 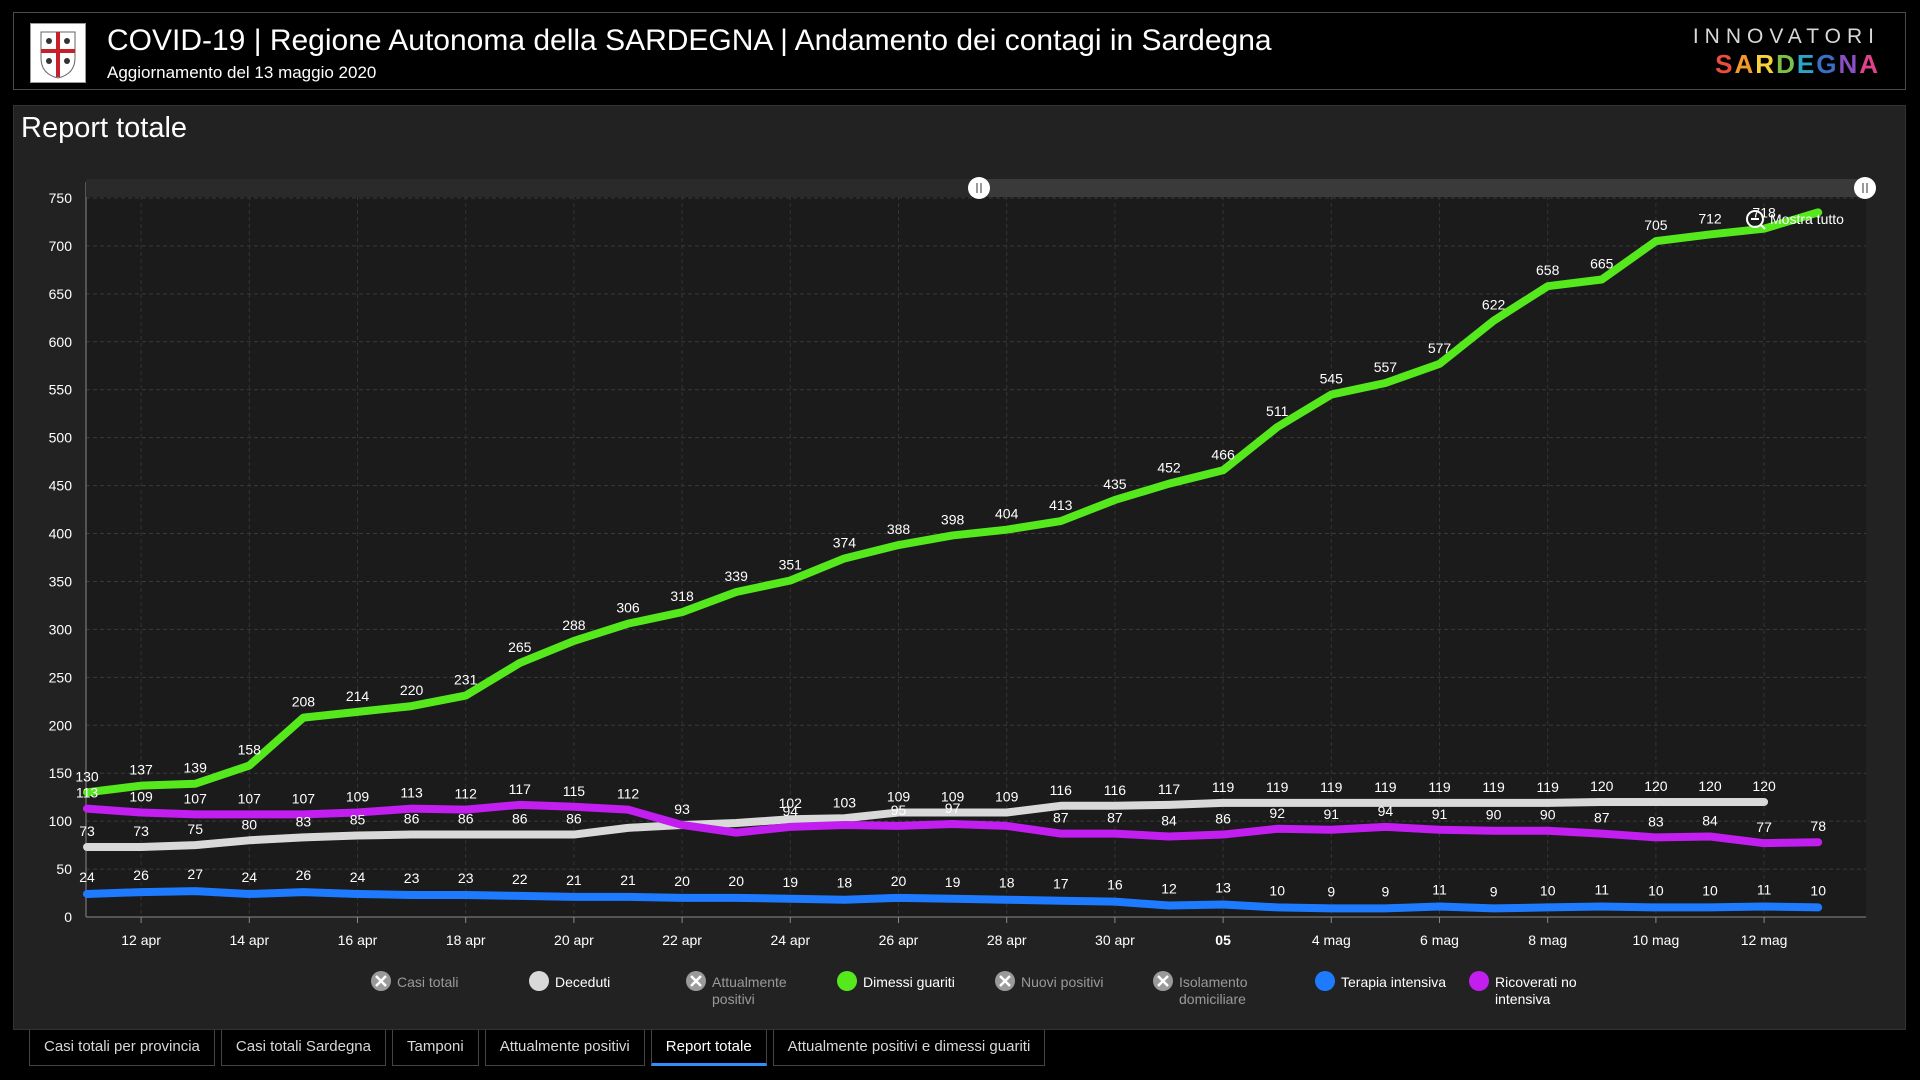 What do you see at coordinates (466, 940) in the screenshot?
I see `x-tick-label: 18 apr` at bounding box center [466, 940].